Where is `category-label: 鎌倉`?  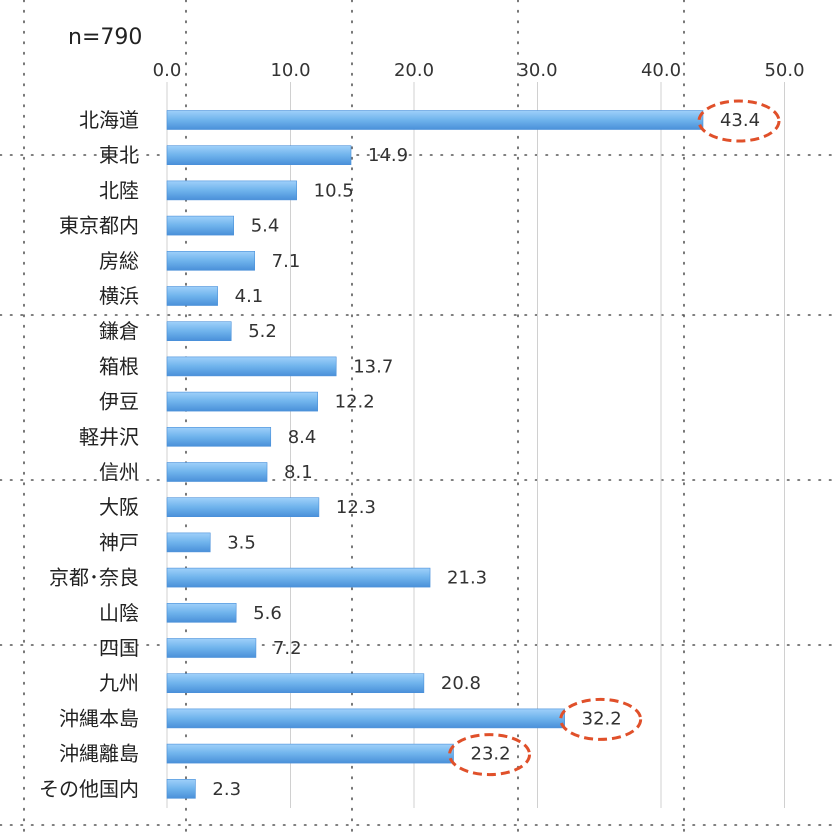 category-label: 鎌倉 is located at coordinates (119, 331).